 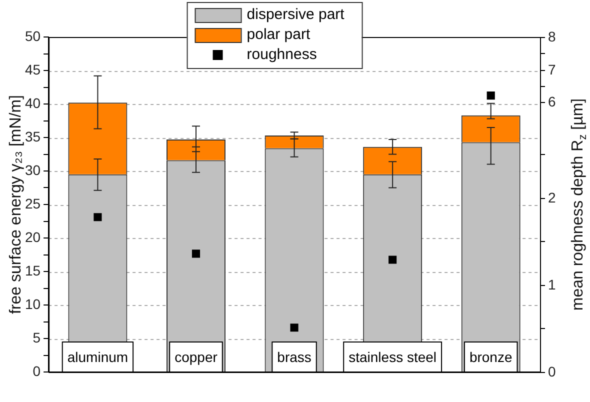 I want to click on y-tick-label: 20, so click(x=32, y=236).